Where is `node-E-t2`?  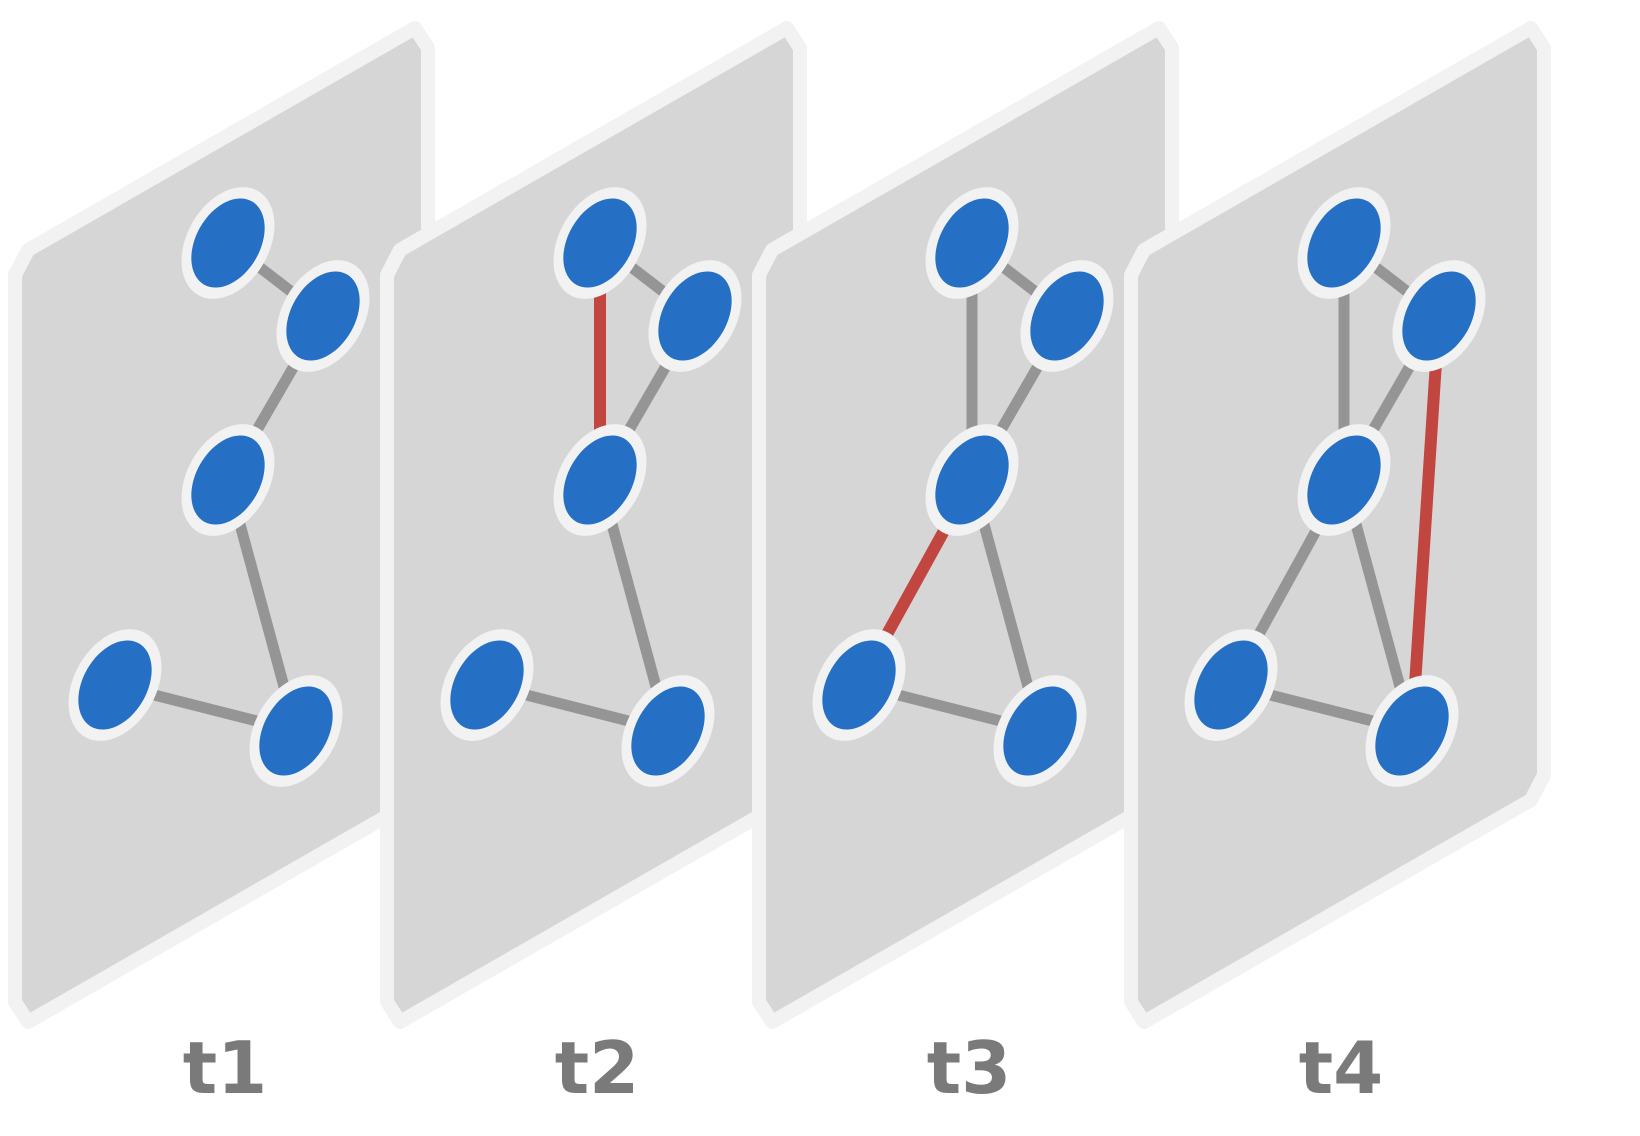 node-E-t2 is located at coordinates (668, 731).